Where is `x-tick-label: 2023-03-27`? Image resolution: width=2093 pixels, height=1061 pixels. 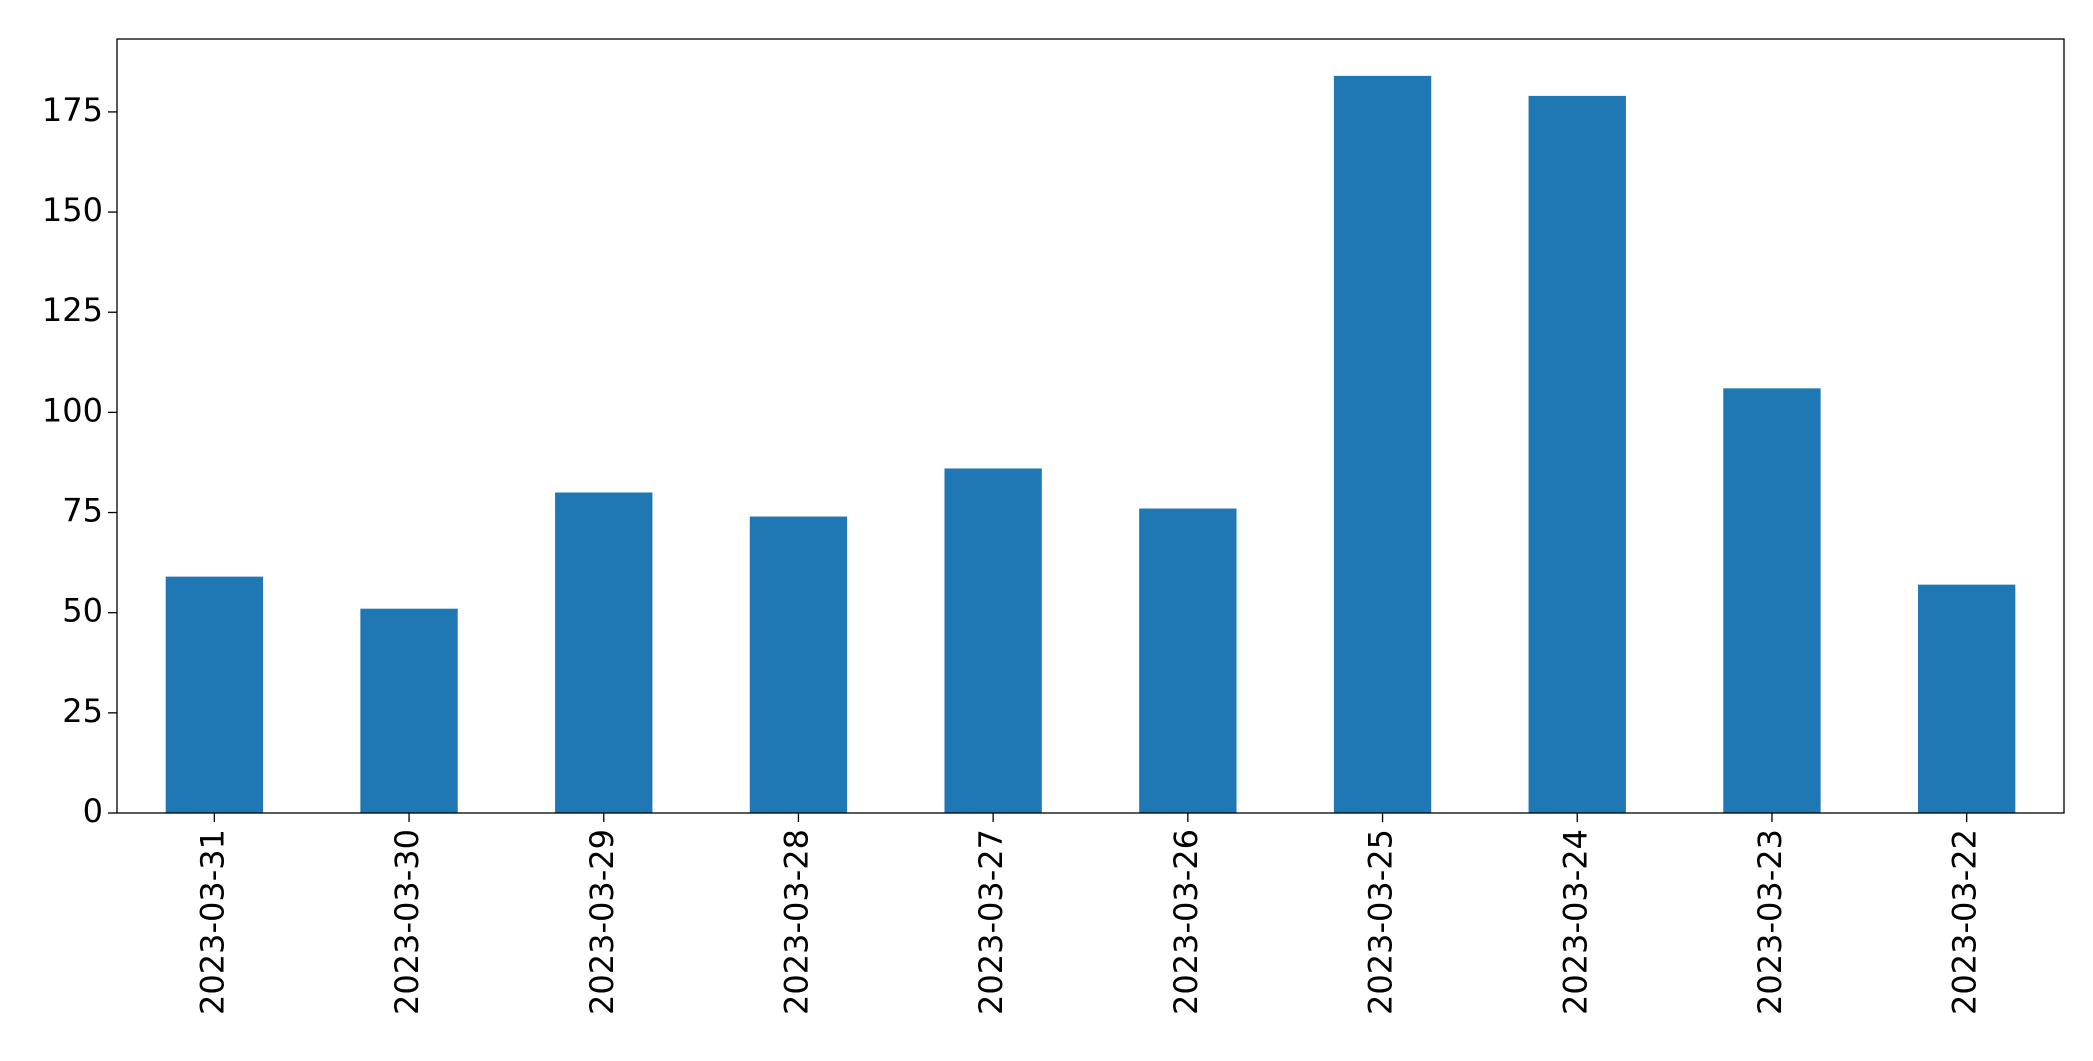 x-tick-label: 2023-03-27 is located at coordinates (991, 922).